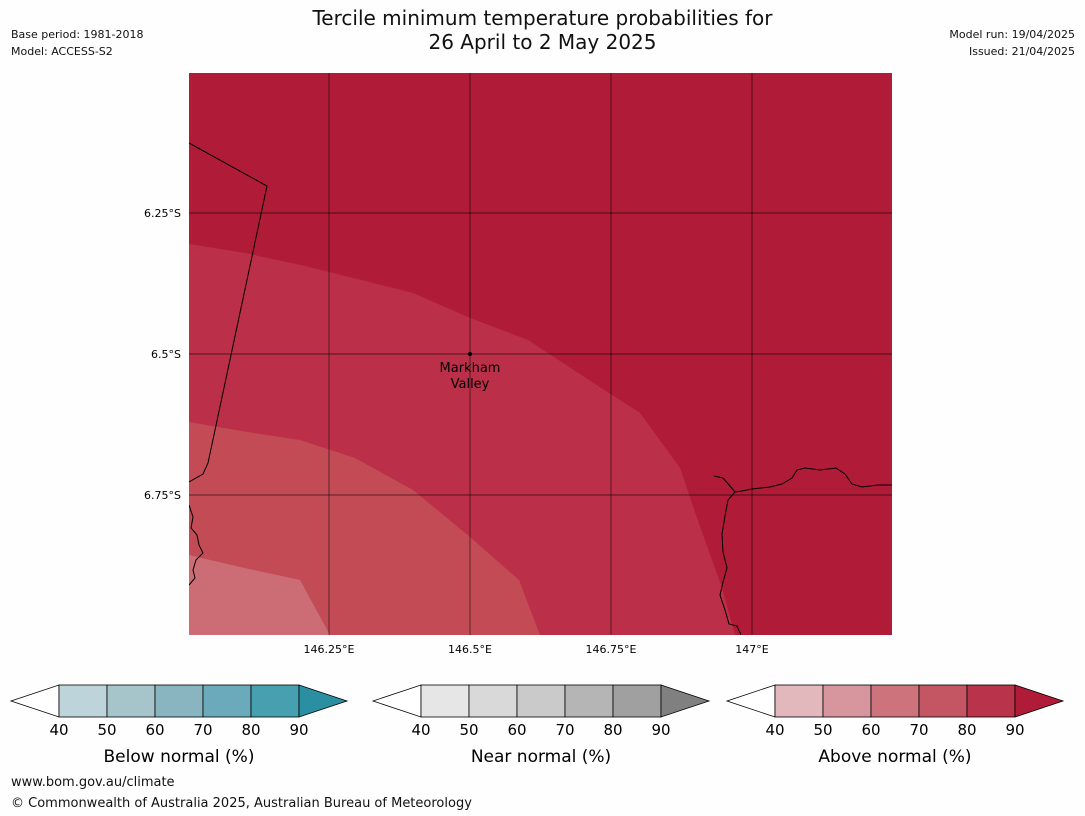 Image resolution: width=1085 pixels, height=816 pixels. What do you see at coordinates (106, 730) in the screenshot?
I see `legend-below-normal-tick-50: 50` at bounding box center [106, 730].